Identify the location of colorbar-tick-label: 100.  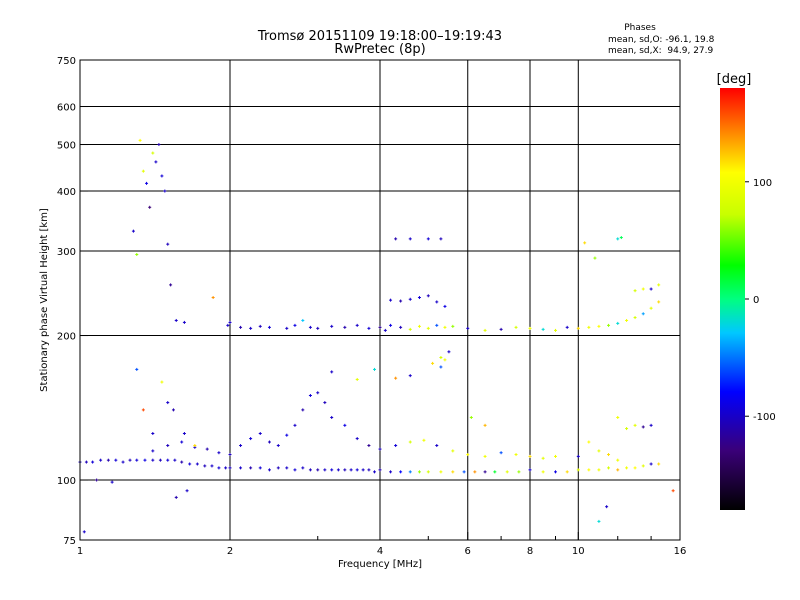
(762, 183).